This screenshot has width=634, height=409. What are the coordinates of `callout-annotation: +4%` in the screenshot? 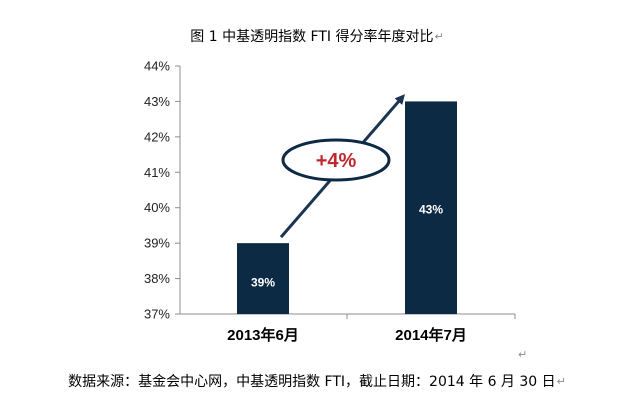 It's located at (336, 161).